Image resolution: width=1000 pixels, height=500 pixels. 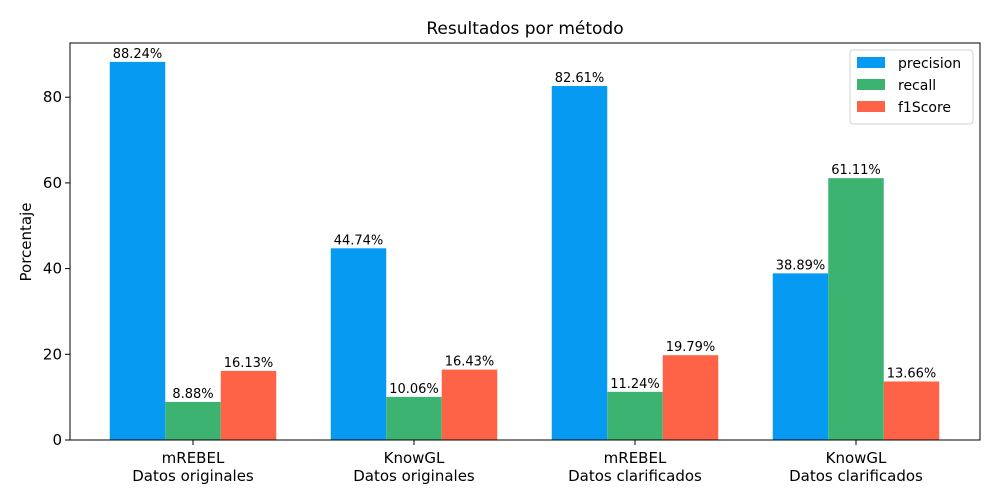 I want to click on x-tick-label: KnowGL Datos clarificados, so click(x=856, y=467).